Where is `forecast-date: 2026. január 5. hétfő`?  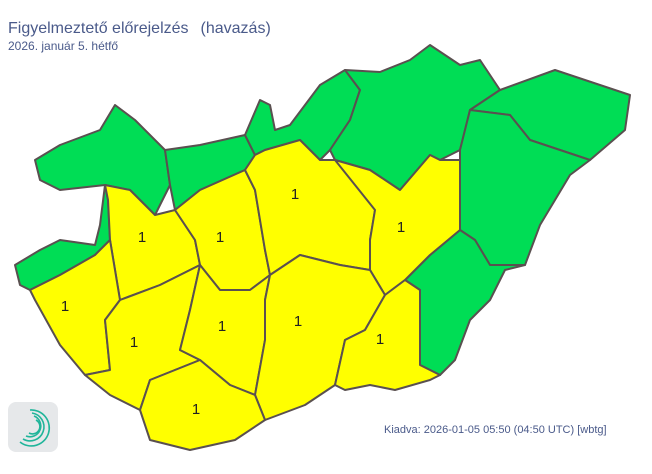 forecast-date: 2026. január 5. hétfő is located at coordinates (63, 46).